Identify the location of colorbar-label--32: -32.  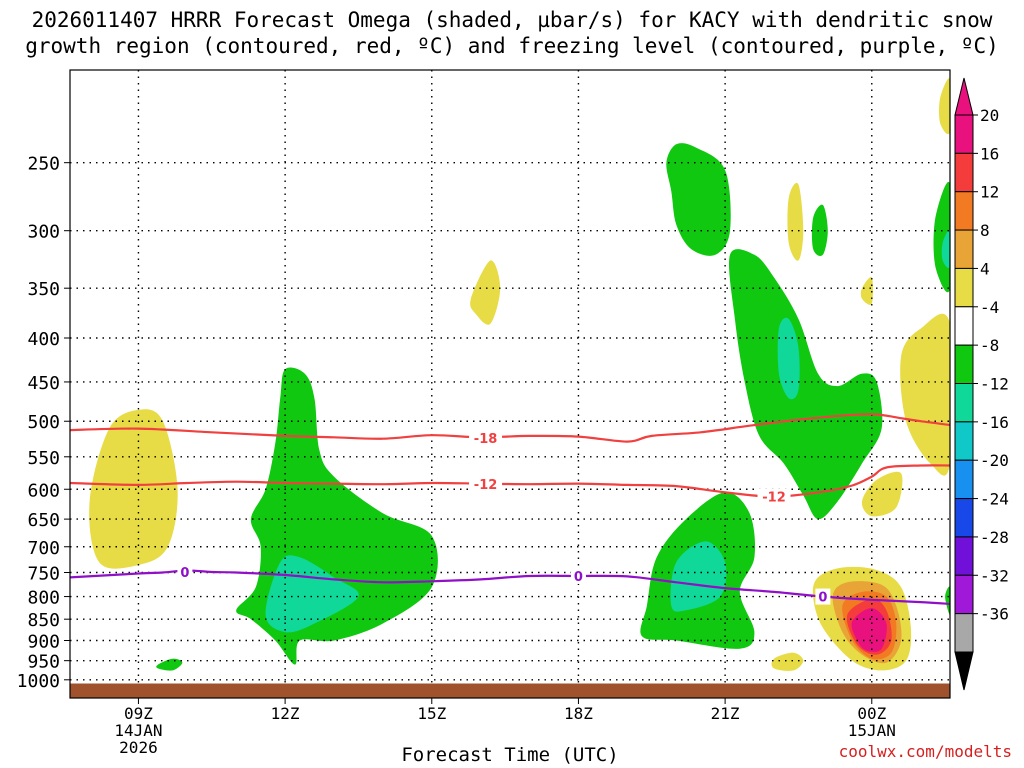
(994, 575).